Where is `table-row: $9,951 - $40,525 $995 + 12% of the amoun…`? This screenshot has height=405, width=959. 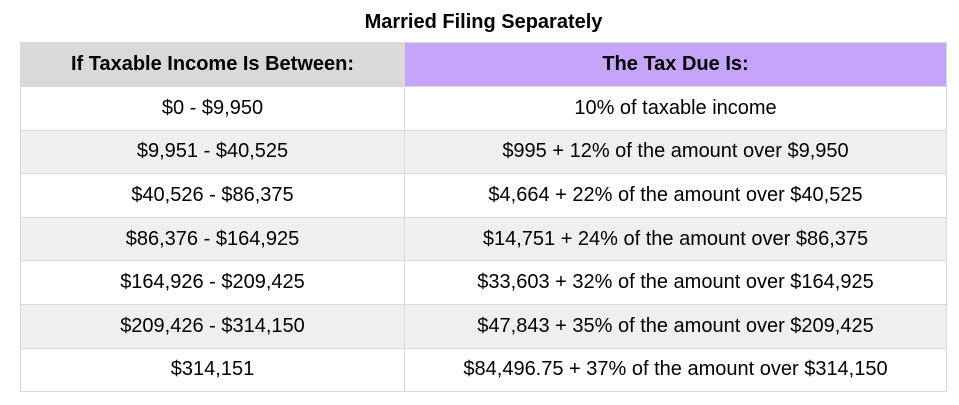 table-row: $9,951 - $40,525 $995 + 12% of the amoun… is located at coordinates (483, 152).